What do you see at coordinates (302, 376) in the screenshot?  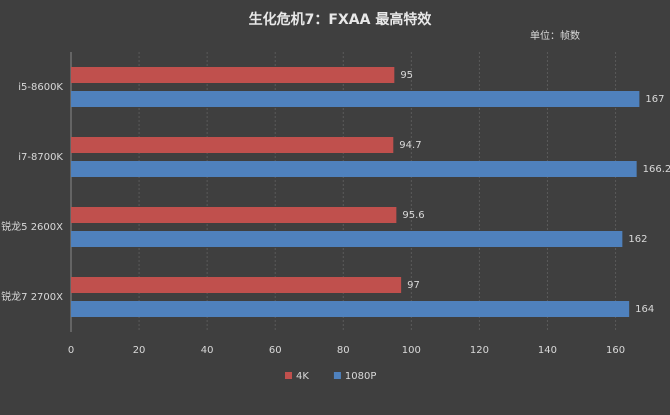 I see `legend-label: 4K` at bounding box center [302, 376].